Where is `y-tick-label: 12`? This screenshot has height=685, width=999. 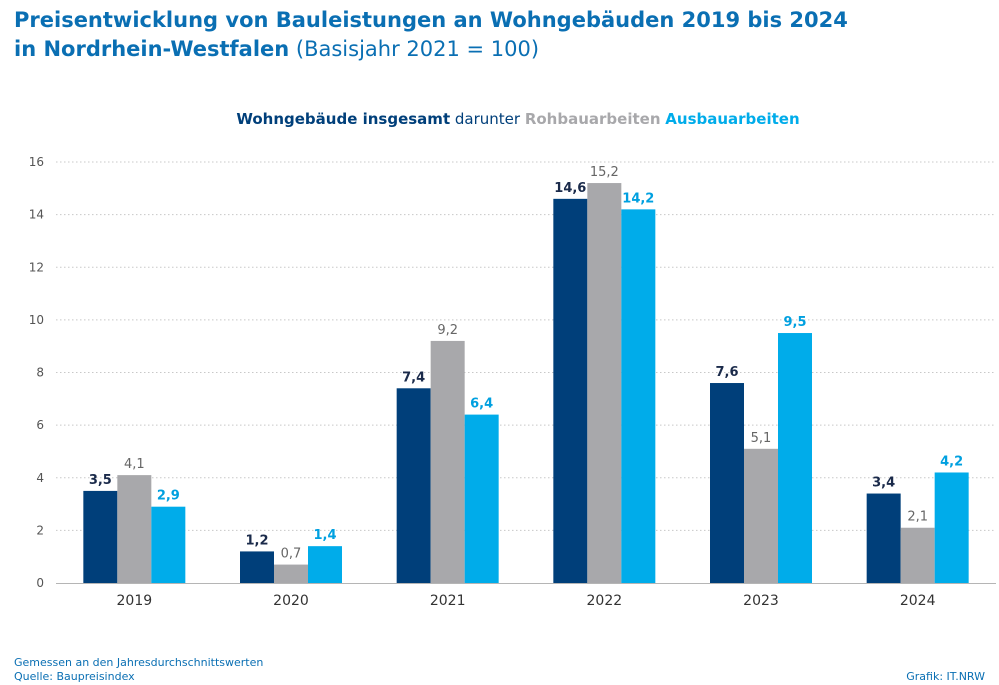 y-tick-label: 12 is located at coordinates (36, 267).